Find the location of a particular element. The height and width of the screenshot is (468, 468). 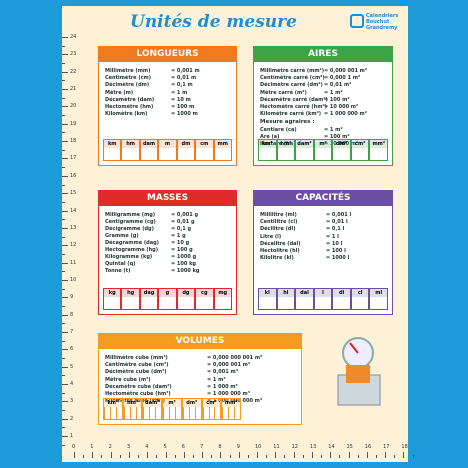

row-label: Hectomètre cube (hm³) is located at coordinates (138, 394).